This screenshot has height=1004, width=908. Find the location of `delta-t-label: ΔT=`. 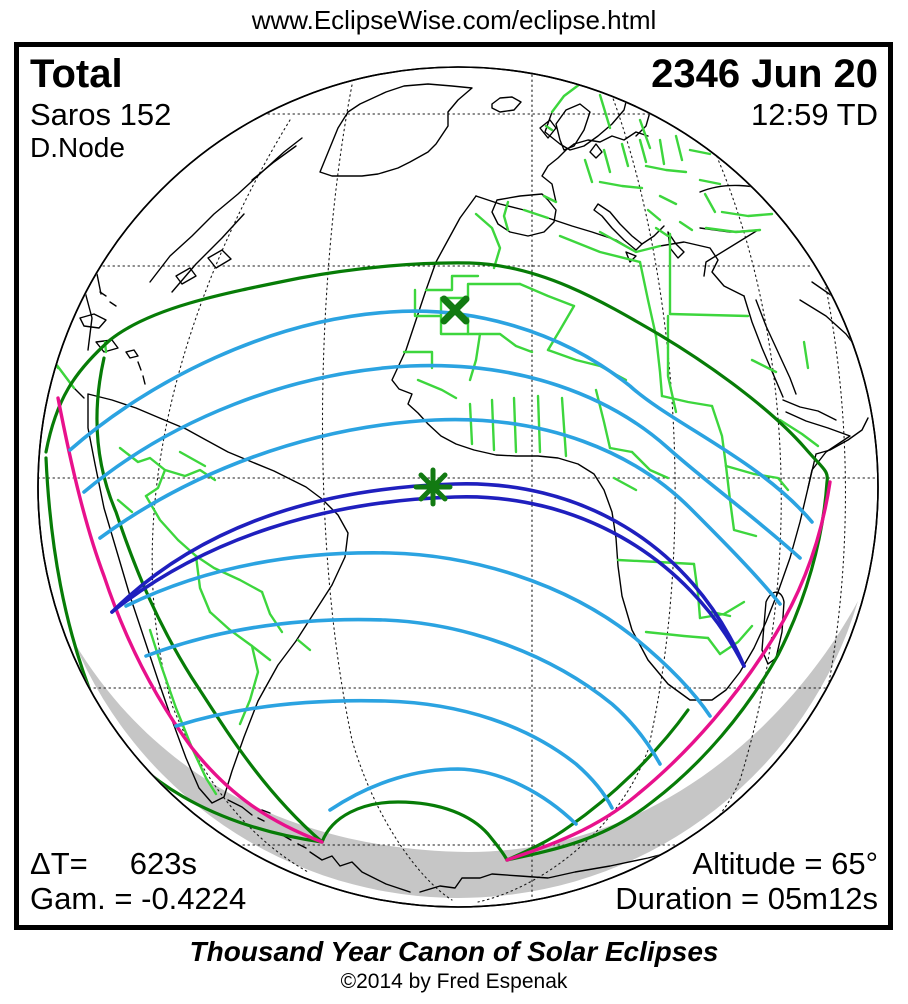

delta-t-label: ΔT= is located at coordinates (59, 863).